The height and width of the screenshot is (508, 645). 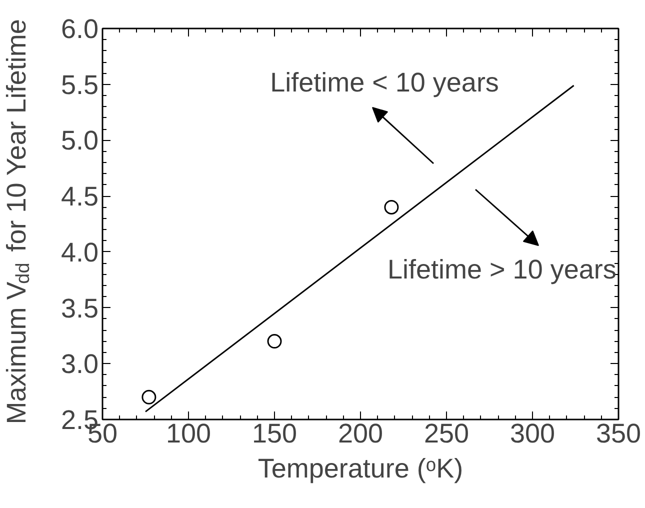 I want to click on y-tick-label: 6.0, so click(x=79, y=29).